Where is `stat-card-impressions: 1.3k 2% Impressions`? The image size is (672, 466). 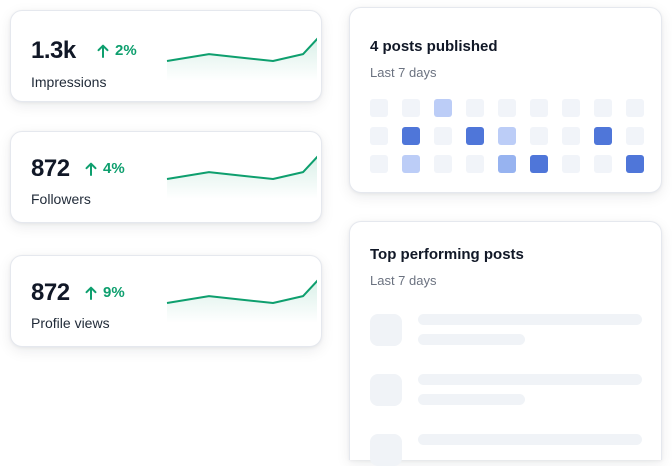 stat-card-impressions: 1.3k 2% Impressions is located at coordinates (166, 56).